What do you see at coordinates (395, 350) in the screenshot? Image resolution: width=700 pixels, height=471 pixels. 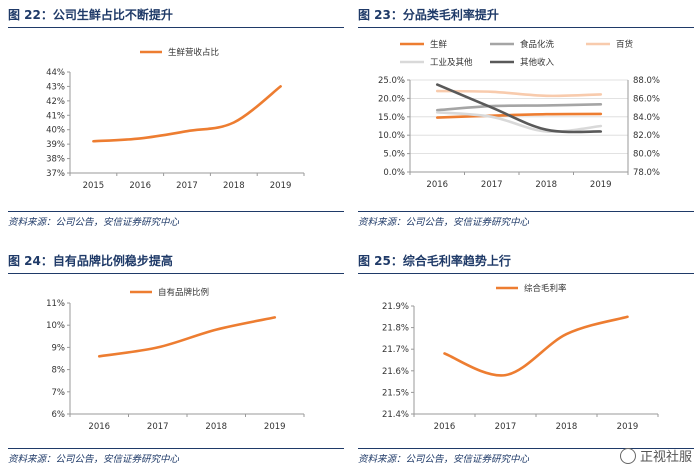 I see `y-tick-label: 21.7%` at bounding box center [395, 350].